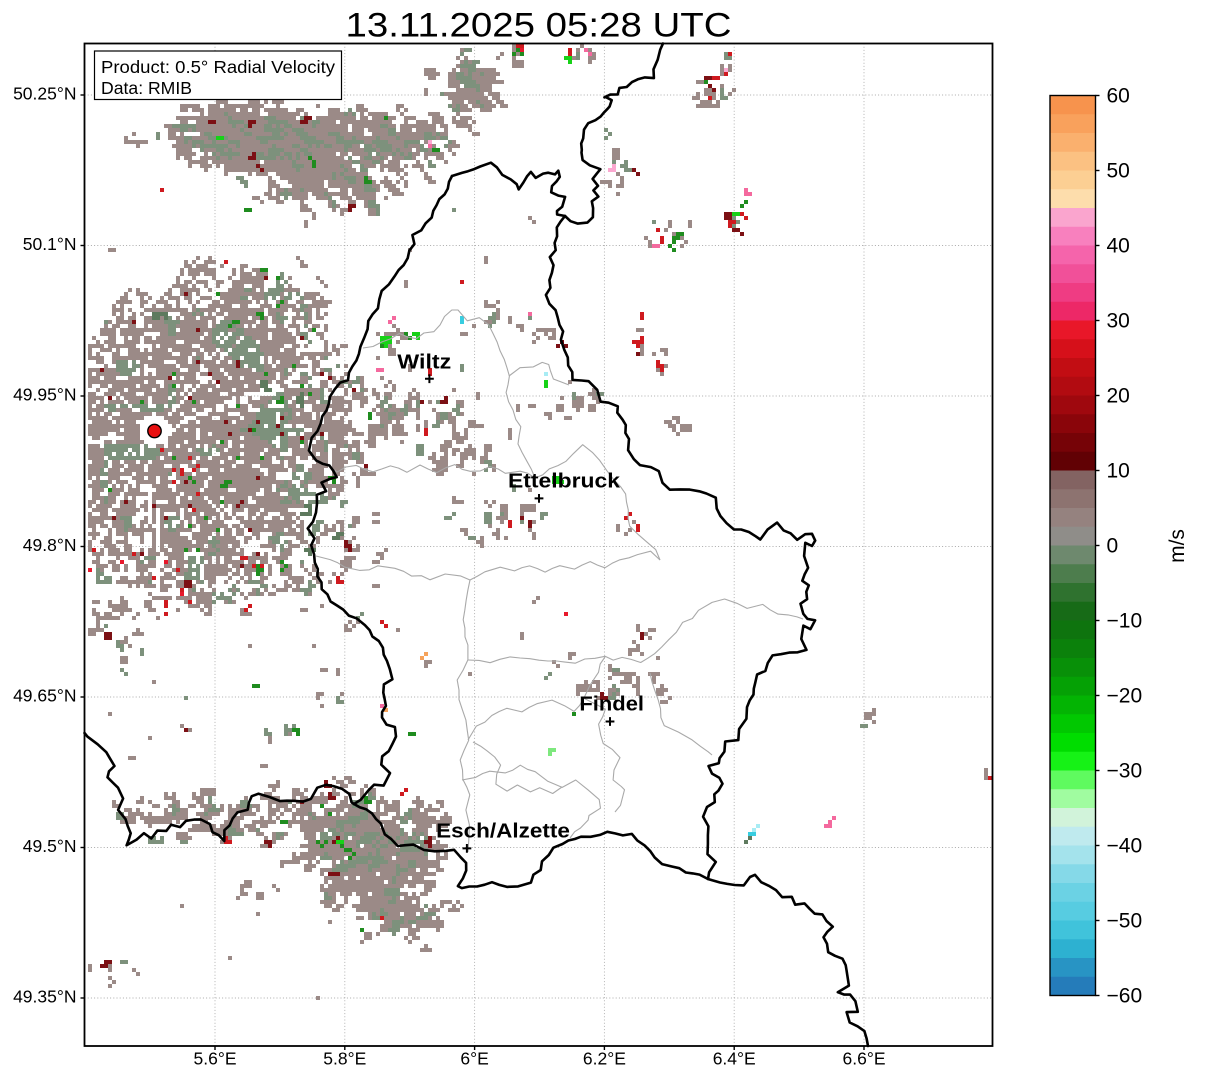 Image resolution: width=1207 pixels, height=1081 pixels. What do you see at coordinates (50, 244) in the screenshot?
I see `svg-text: 50.1°N` at bounding box center [50, 244].